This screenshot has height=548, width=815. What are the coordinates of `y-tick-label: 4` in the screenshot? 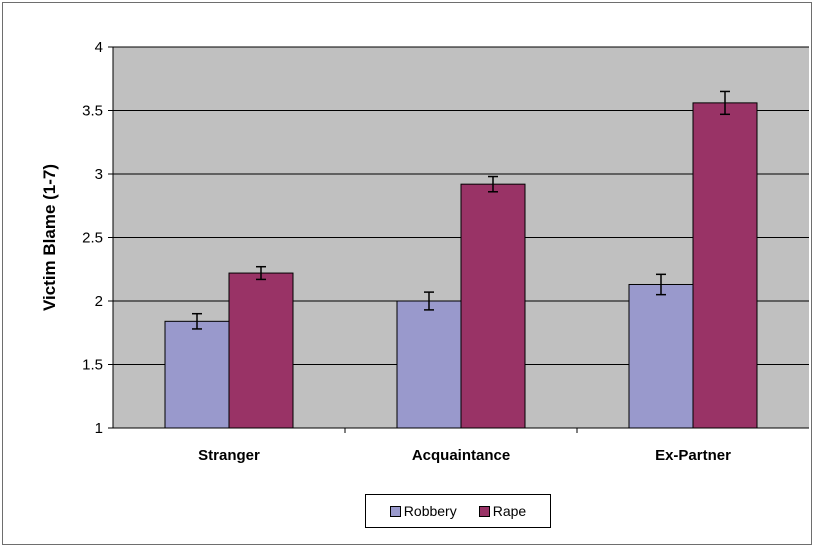 It's located at (99, 47).